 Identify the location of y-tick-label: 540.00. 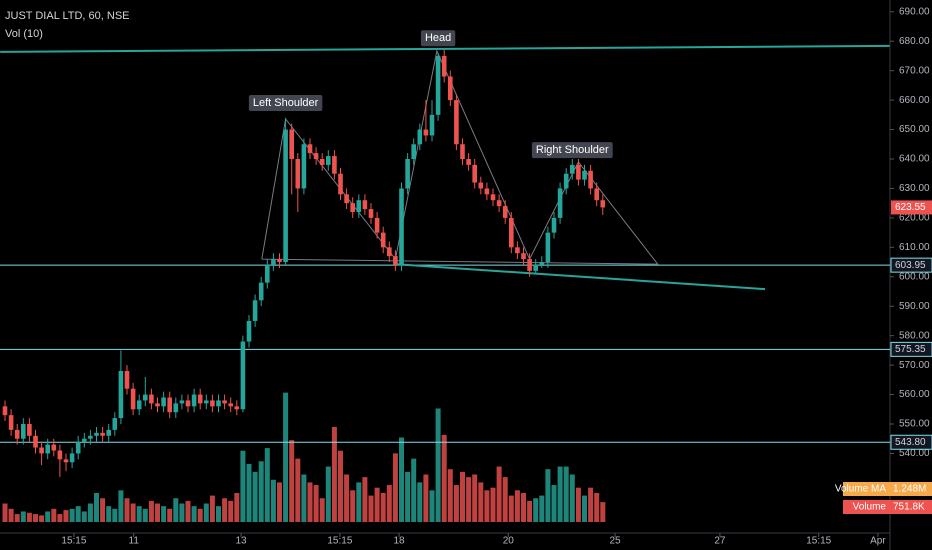
(914, 453).